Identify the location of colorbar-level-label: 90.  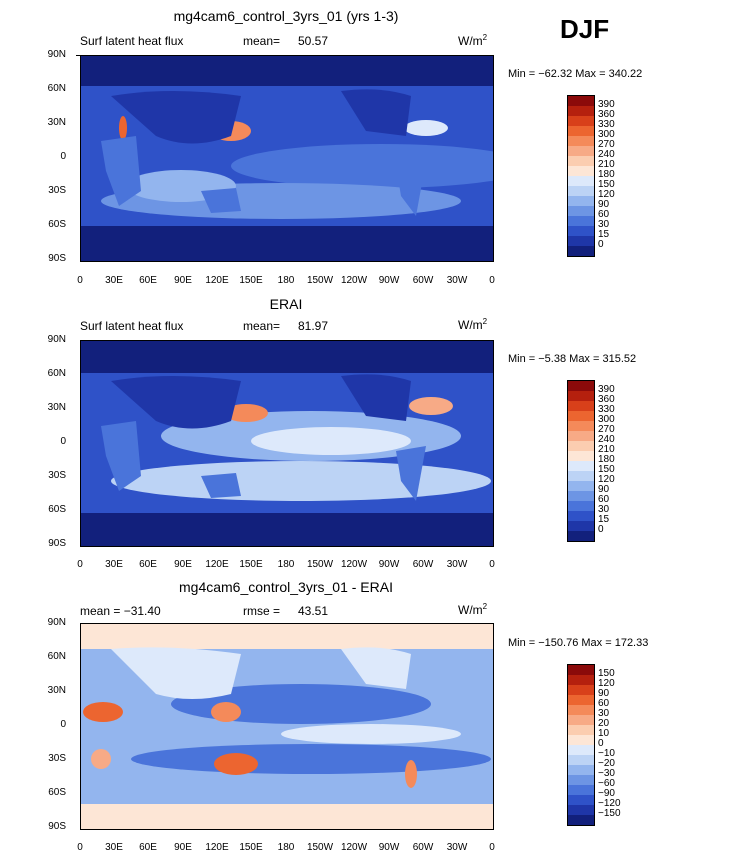
(604, 693).